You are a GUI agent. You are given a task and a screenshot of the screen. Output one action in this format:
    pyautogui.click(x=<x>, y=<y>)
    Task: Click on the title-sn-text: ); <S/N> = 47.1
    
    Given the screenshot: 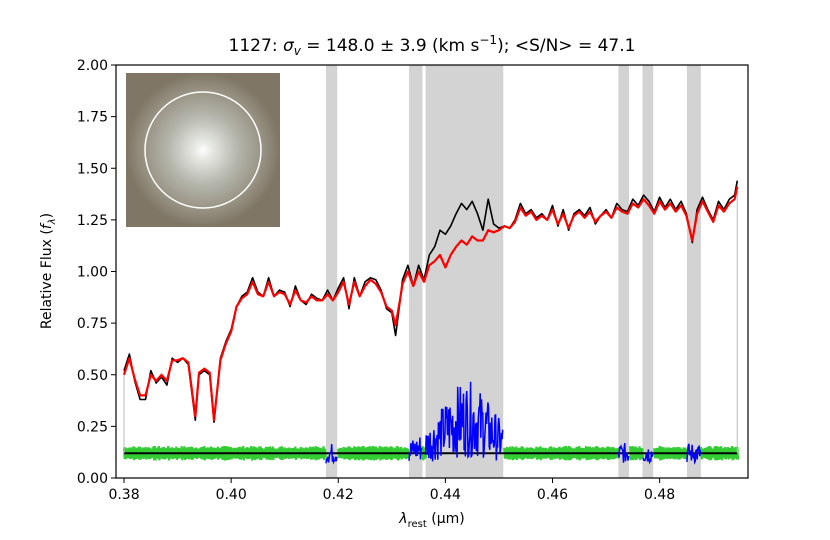 What is the action you would take?
    pyautogui.click(x=566, y=46)
    